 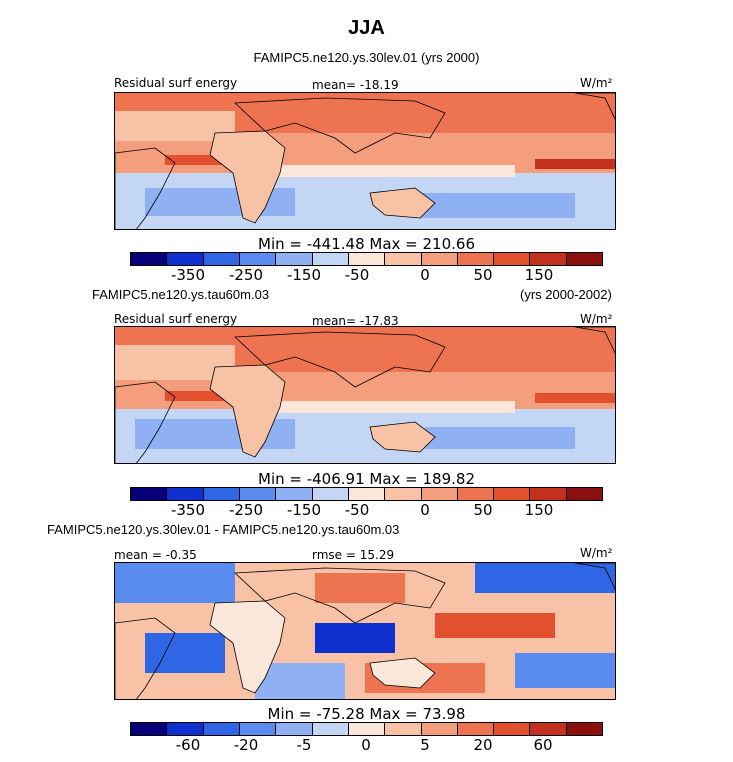 What do you see at coordinates (200, 396) in the screenshot?
I see `panel2-field-atl-itcz` at bounding box center [200, 396].